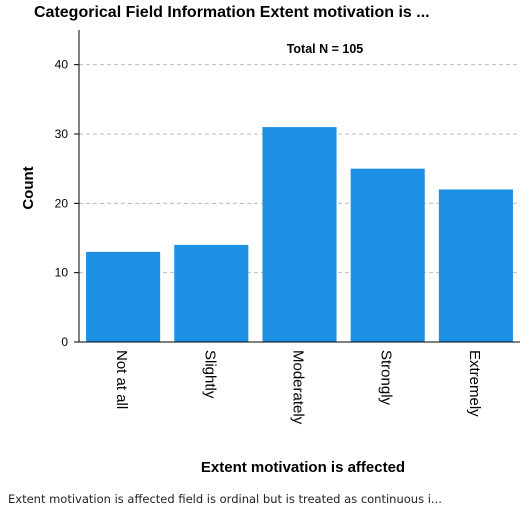 Image resolution: width=531 pixels, height=516 pixels. I want to click on total-n-annotation: Total N = 105, so click(325, 49).